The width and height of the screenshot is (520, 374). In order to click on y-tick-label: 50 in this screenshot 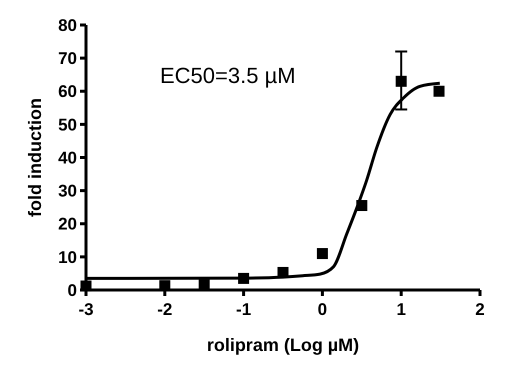, I will do `click(67, 124)`.